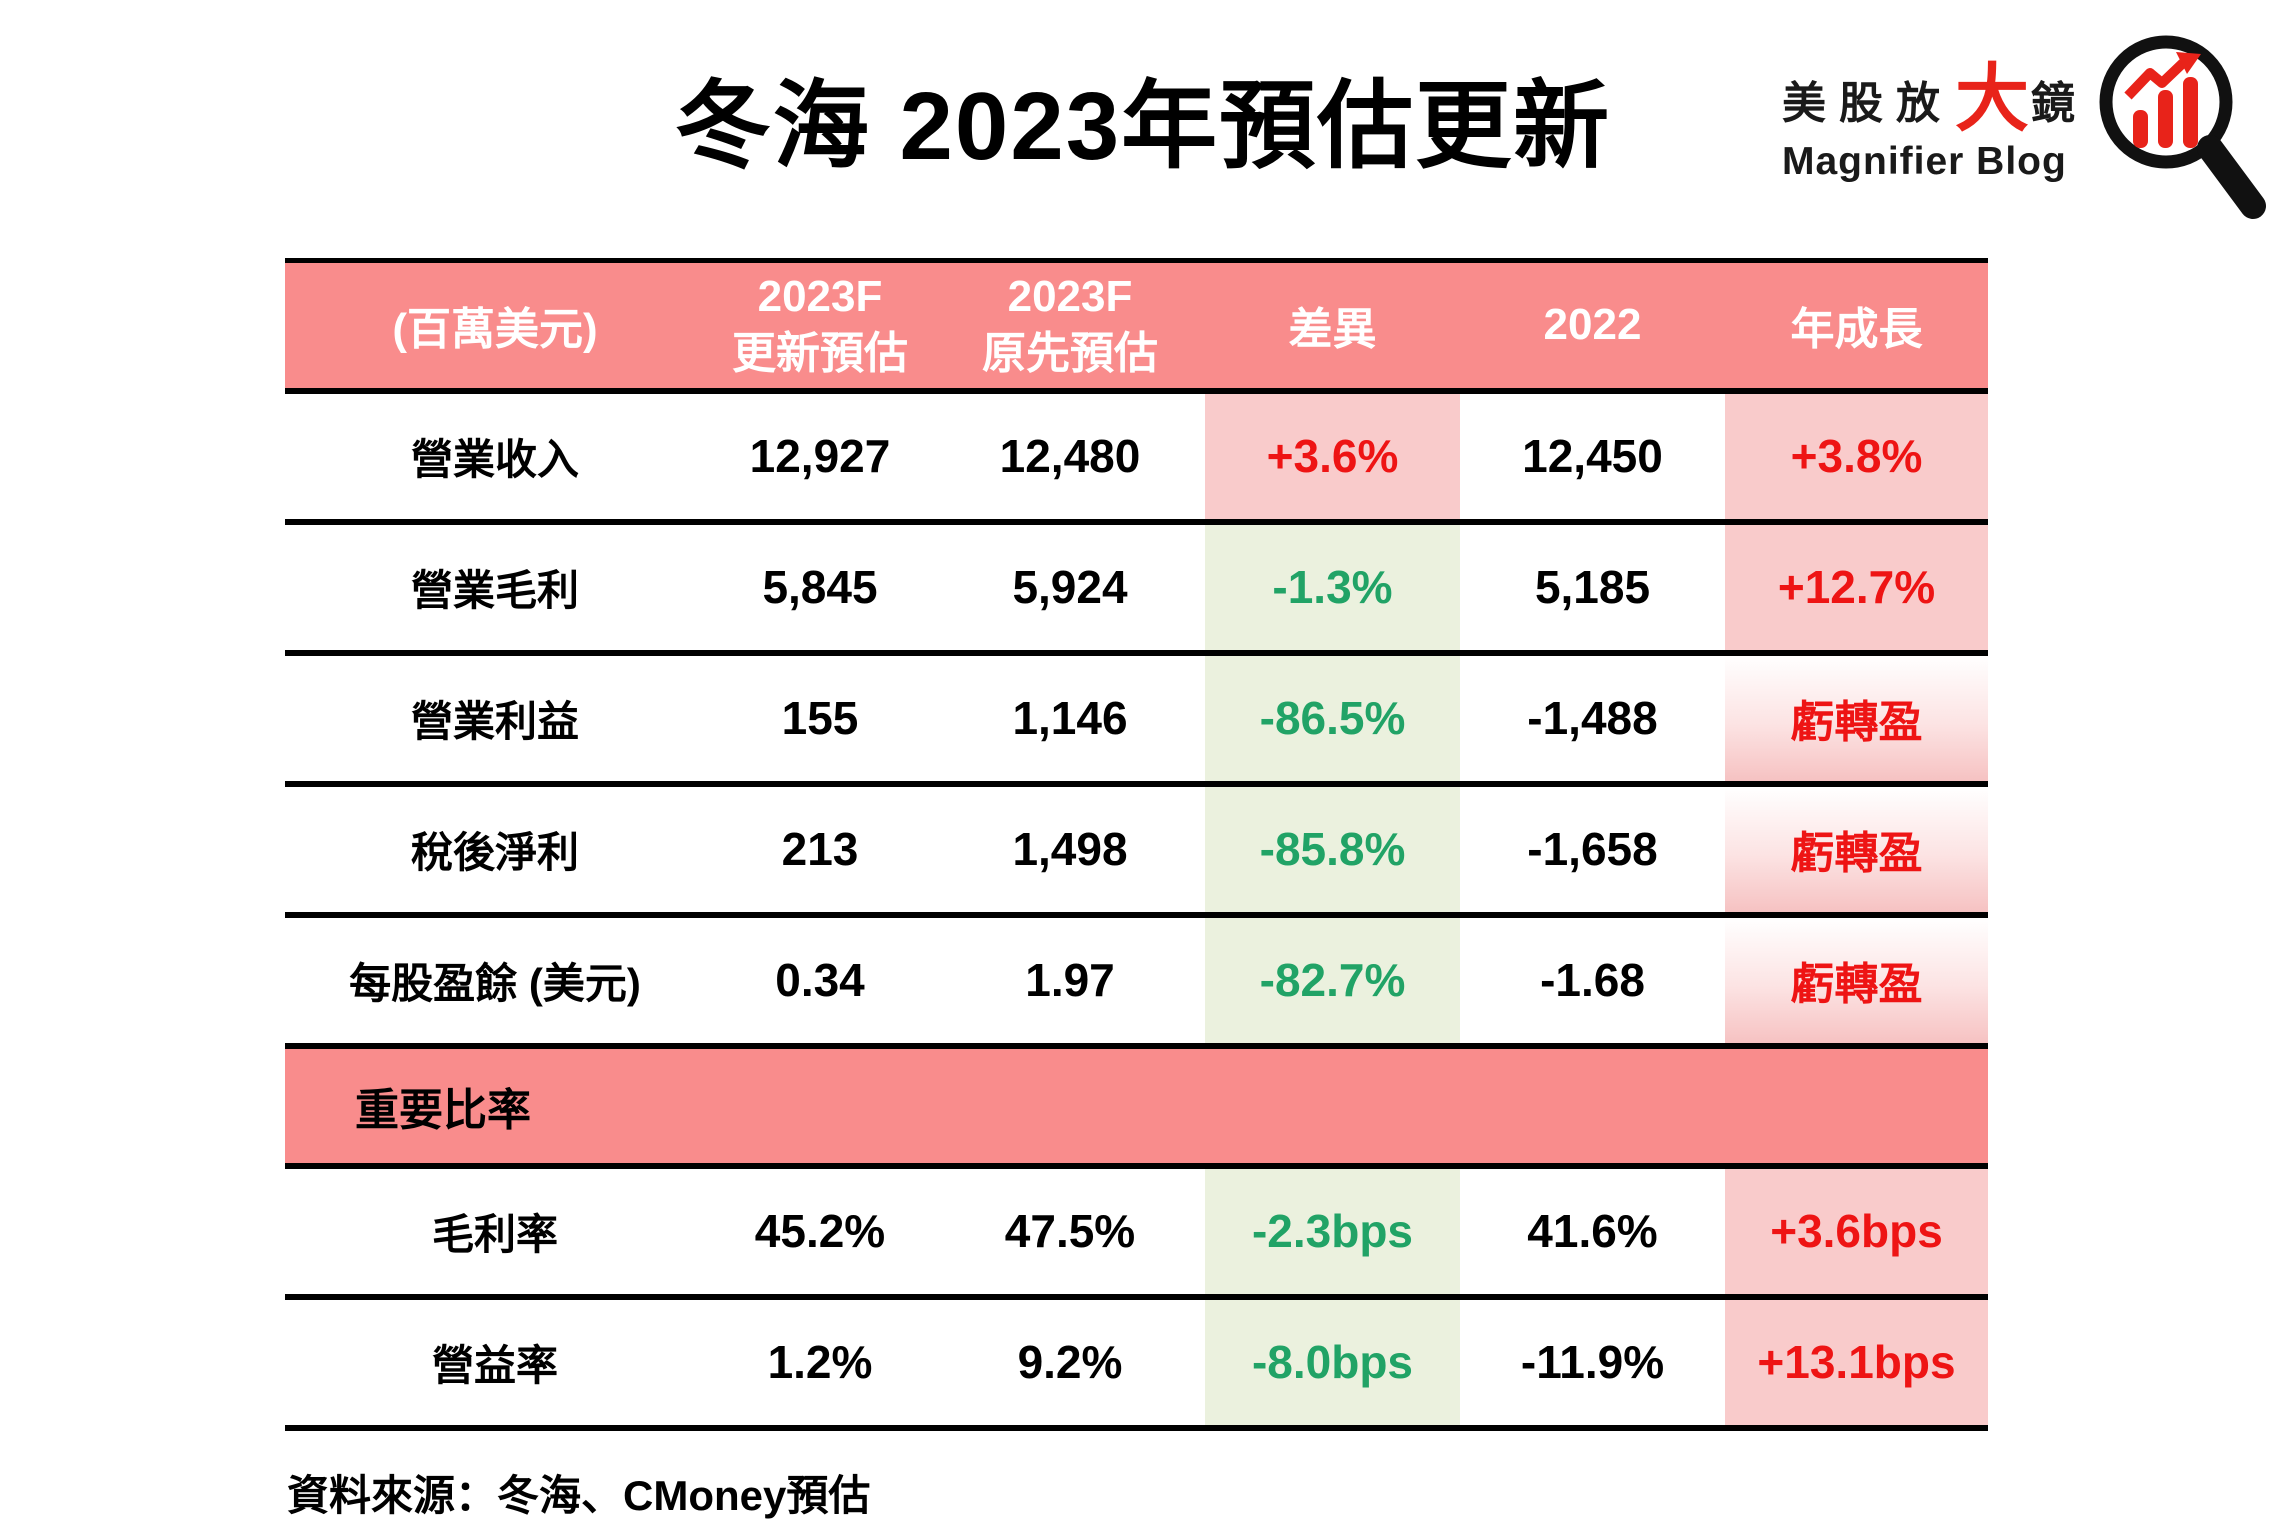 The height and width of the screenshot is (1532, 2286). I want to click on value-yoy: +3.8%, so click(1856, 456).